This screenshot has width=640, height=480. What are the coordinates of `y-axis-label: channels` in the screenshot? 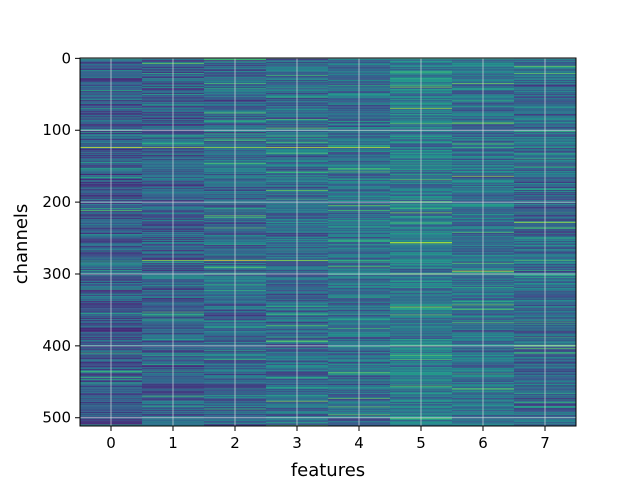 It's located at (21, 244).